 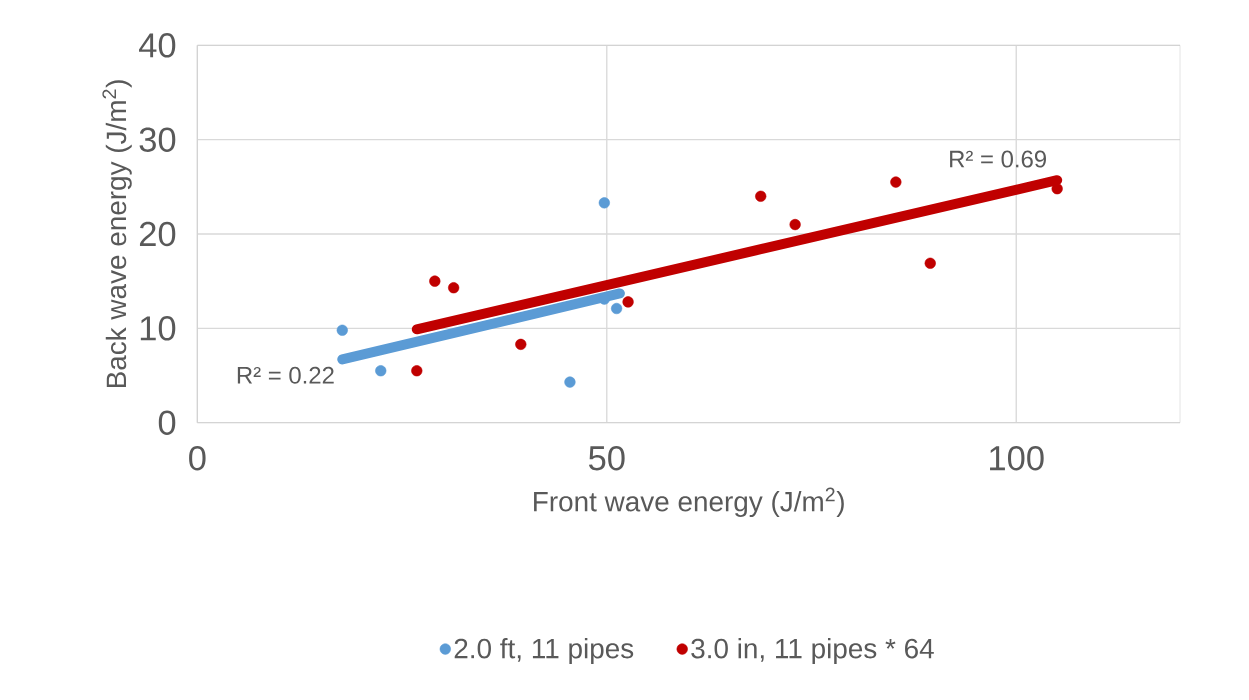 What do you see at coordinates (606, 458) in the screenshot?
I see `x-tick-label: 50` at bounding box center [606, 458].